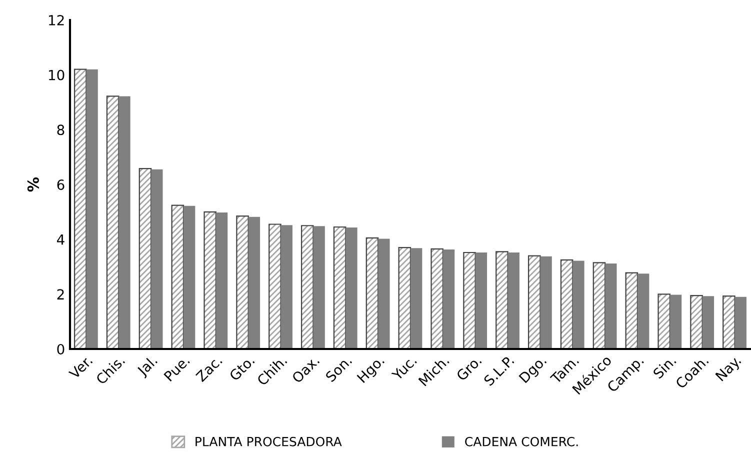  I want to click on x-tick-label: Yuc., so click(404, 368).